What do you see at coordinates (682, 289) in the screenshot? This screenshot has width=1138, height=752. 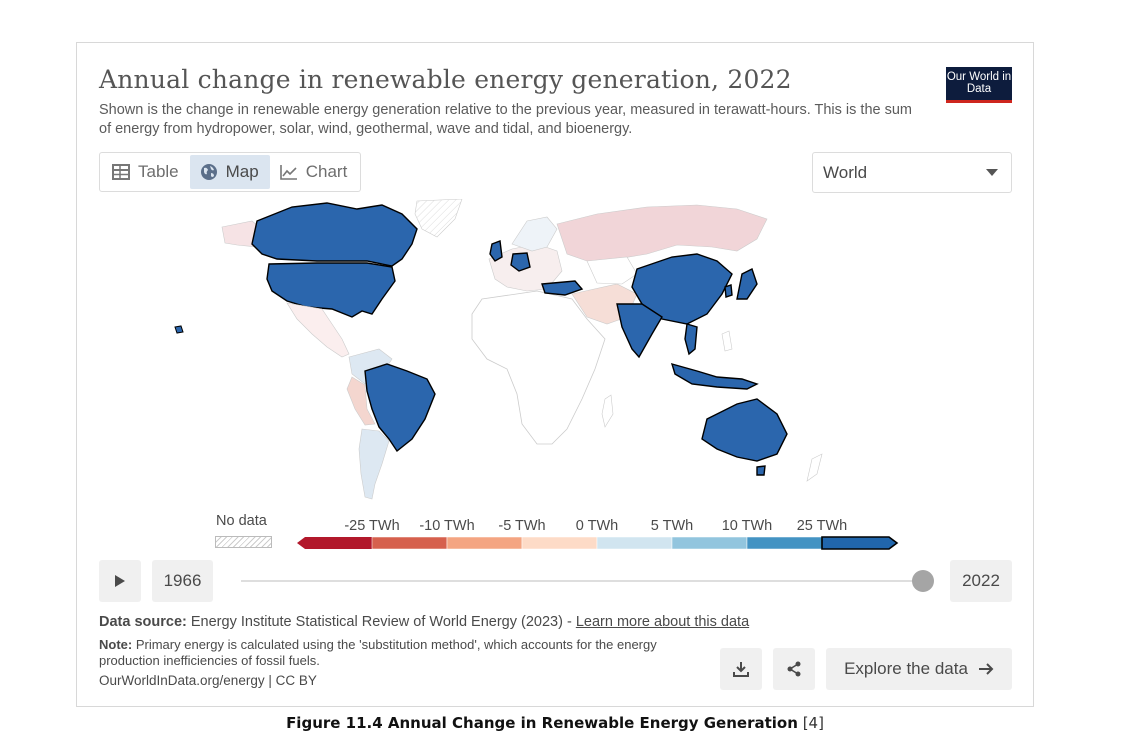 I see `map-china` at bounding box center [682, 289].